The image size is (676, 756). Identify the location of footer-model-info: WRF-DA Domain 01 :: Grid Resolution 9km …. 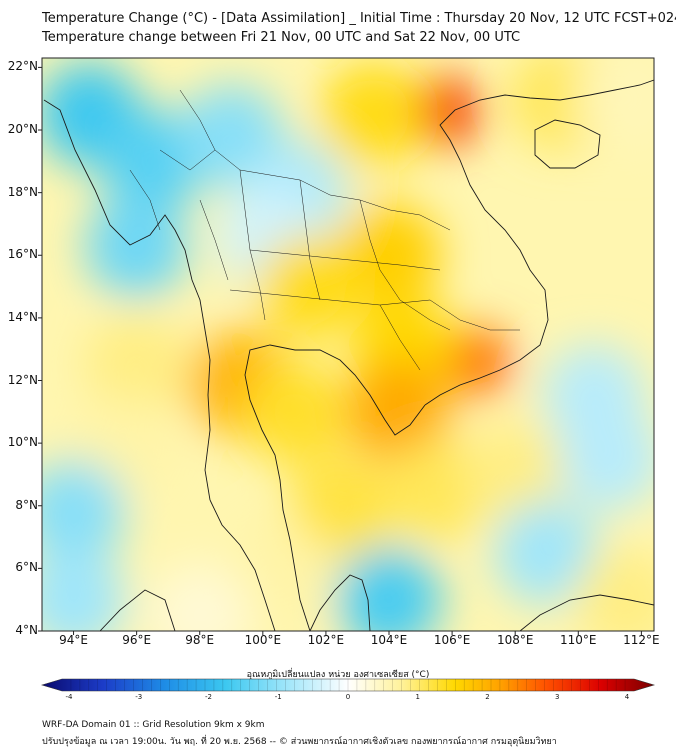
(153, 725).